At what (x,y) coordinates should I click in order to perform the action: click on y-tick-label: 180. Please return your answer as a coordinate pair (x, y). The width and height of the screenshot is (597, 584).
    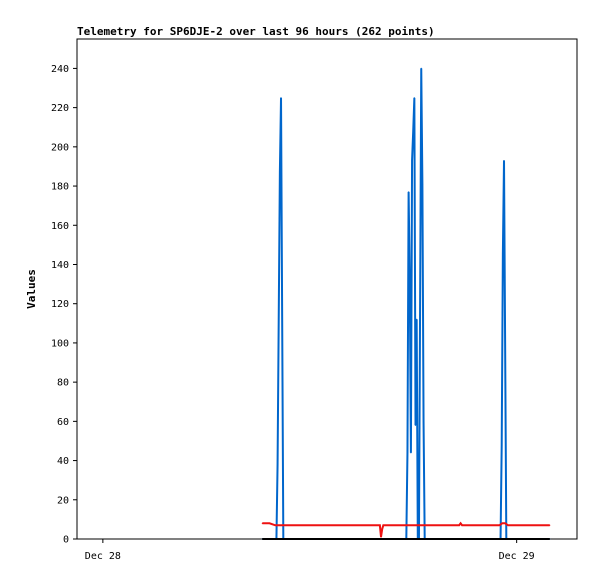
    Looking at the image, I should click on (60, 187).